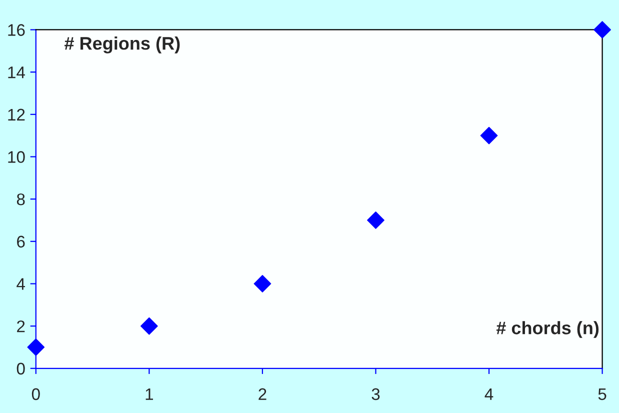 The image size is (619, 413). What do you see at coordinates (489, 394) in the screenshot?
I see `x-tick-label: 4` at bounding box center [489, 394].